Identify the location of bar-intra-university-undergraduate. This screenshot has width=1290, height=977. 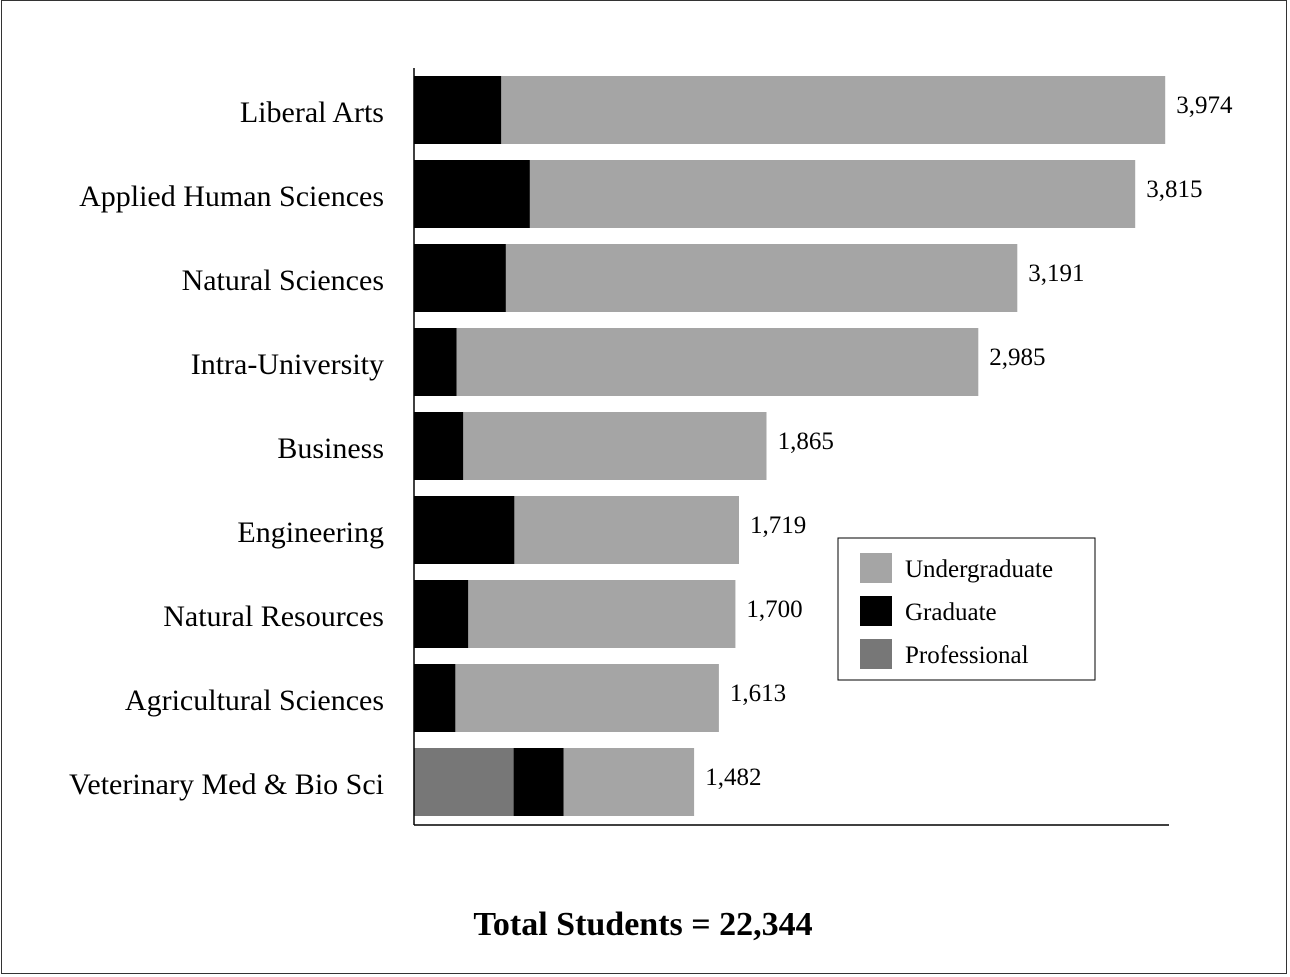
(717, 362).